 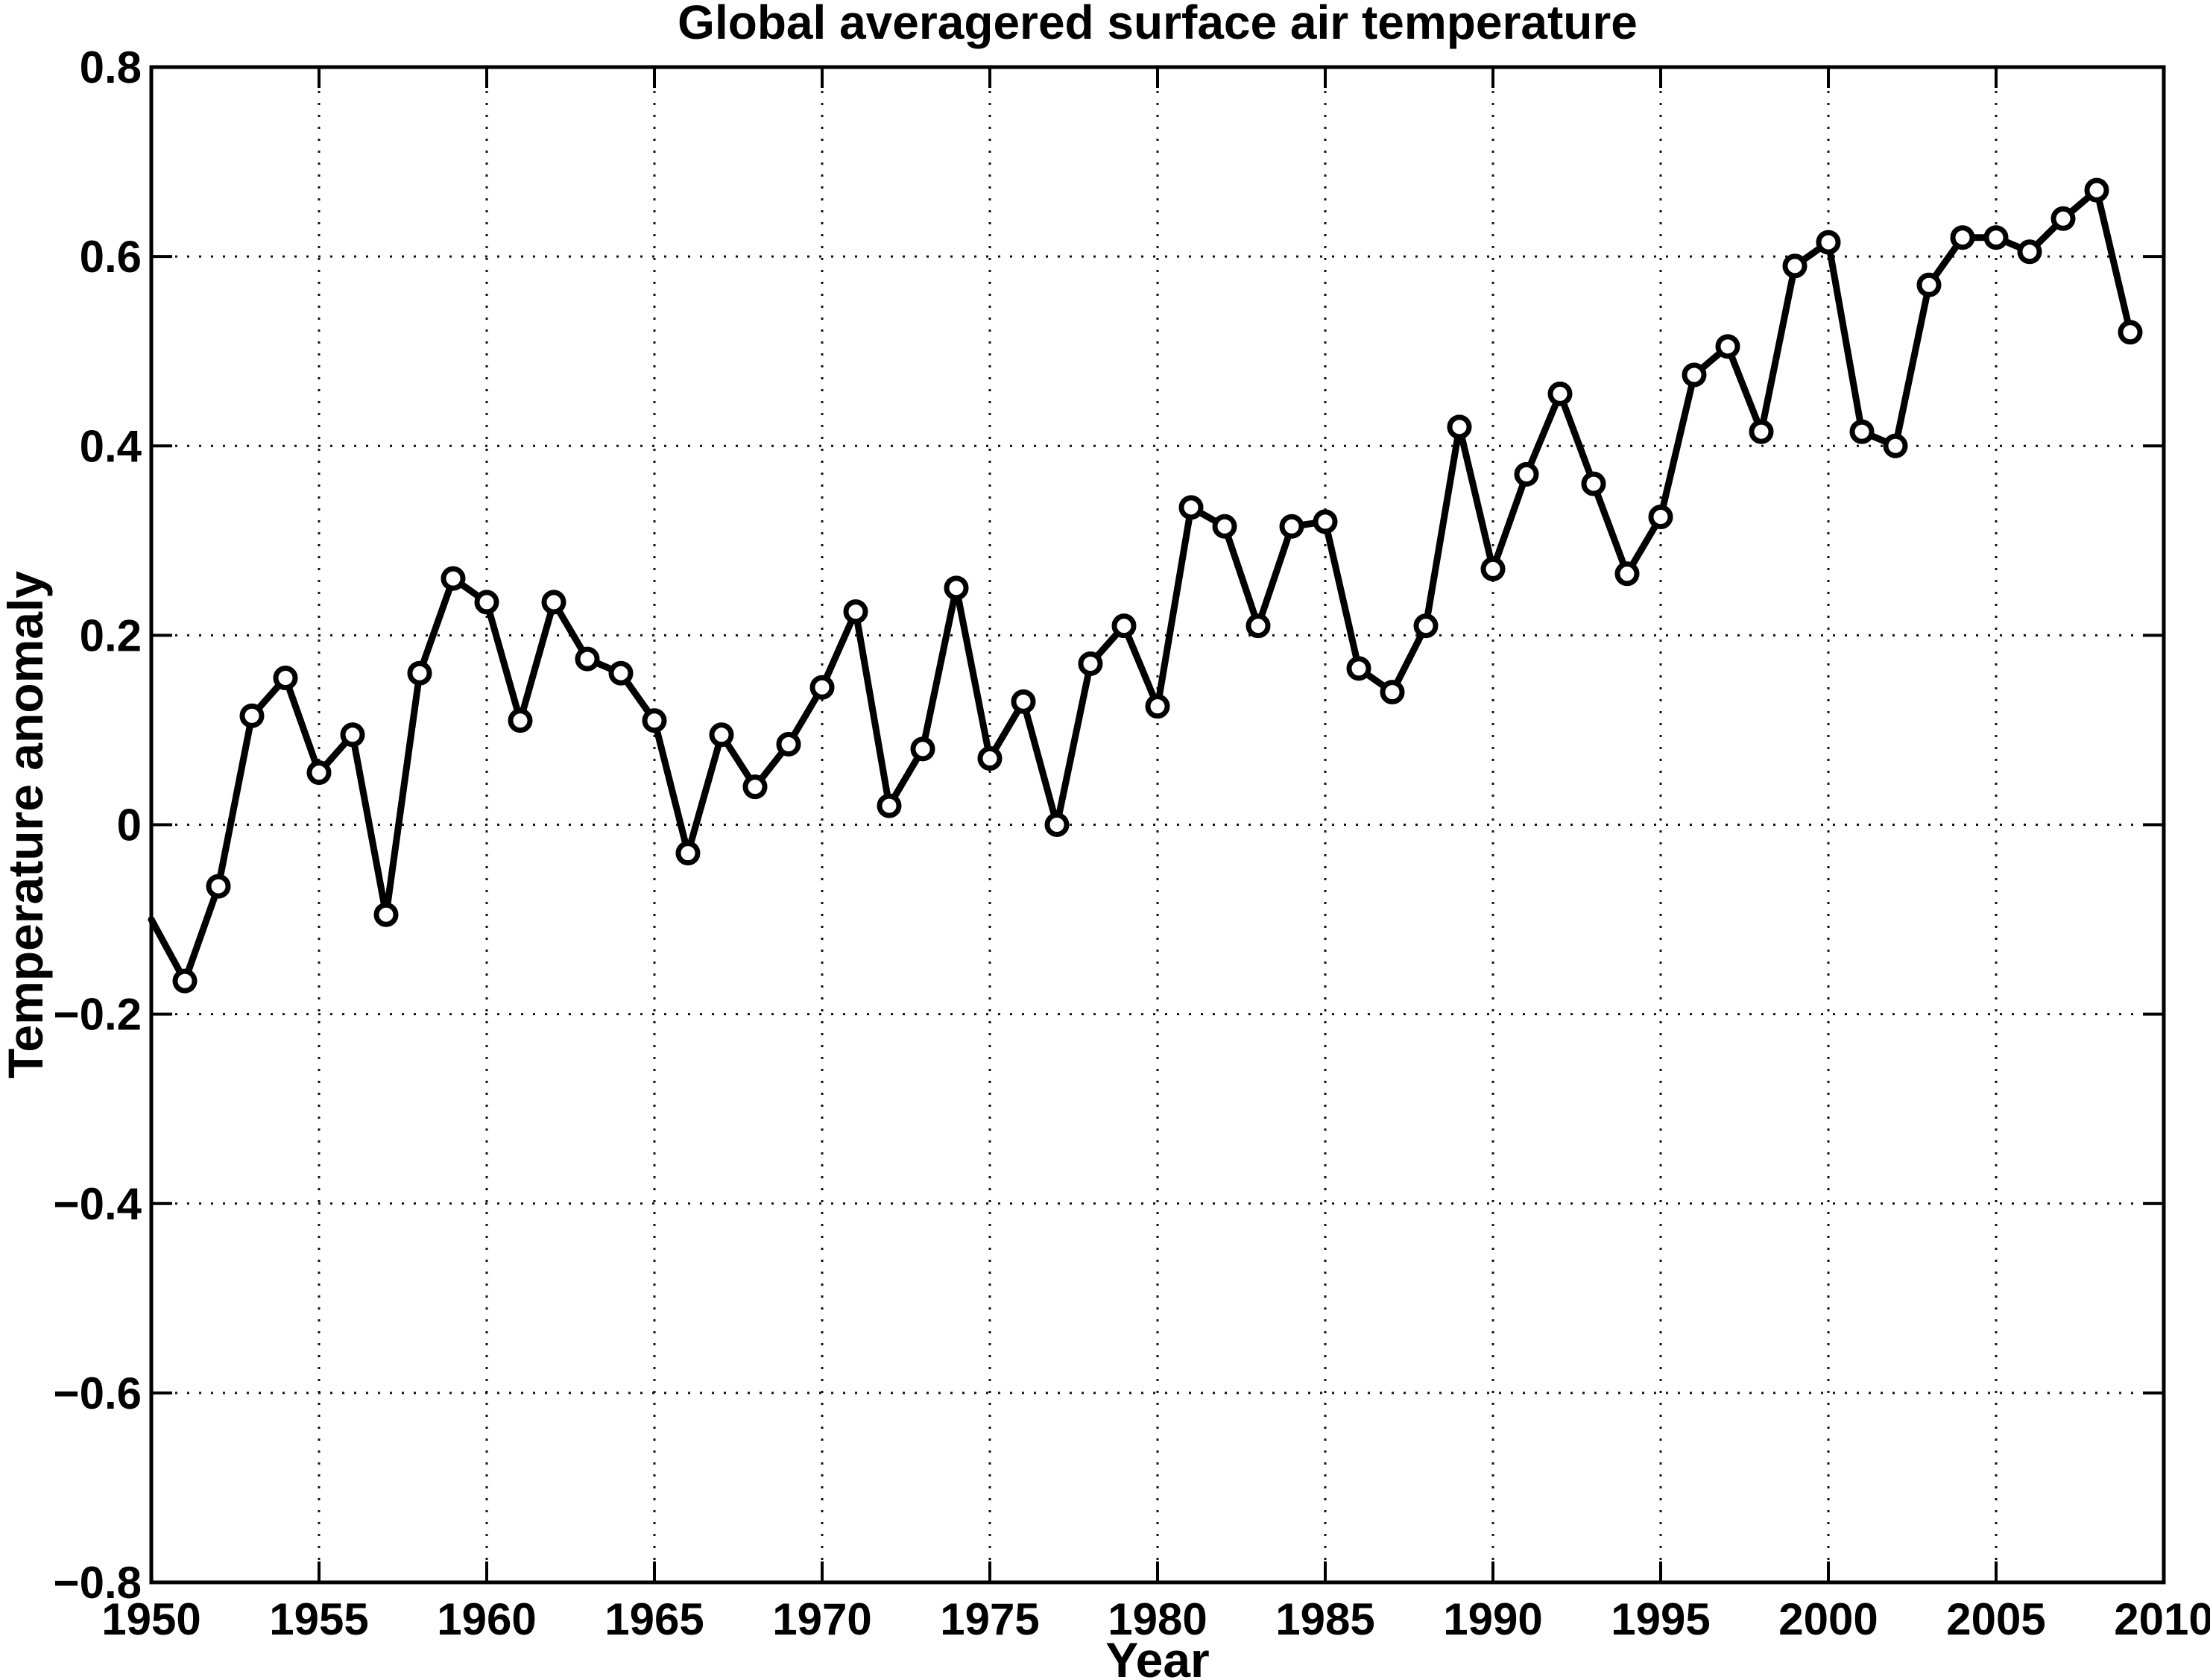 What do you see at coordinates (318, 1619) in the screenshot?
I see `x-tick-label: 1955` at bounding box center [318, 1619].